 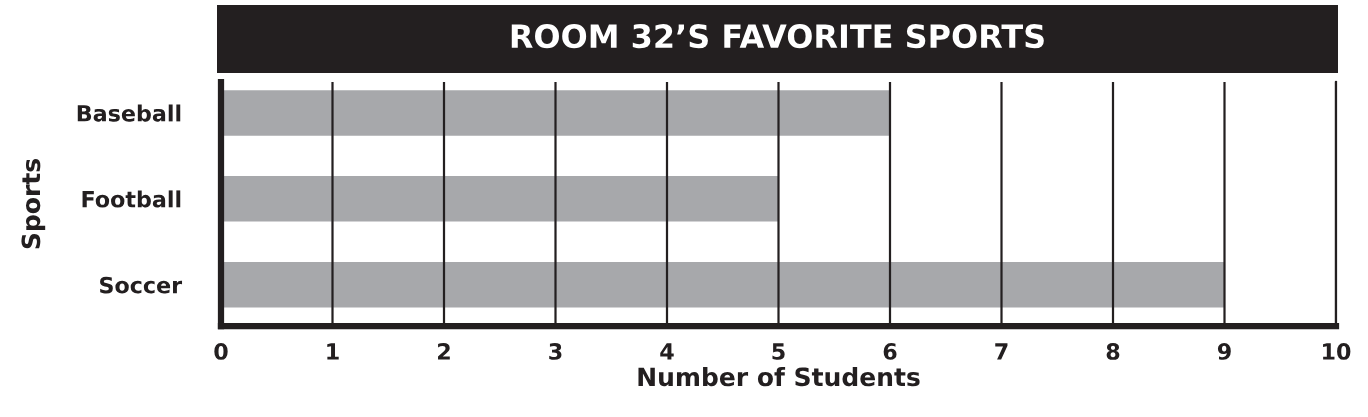 What do you see at coordinates (1337, 351) in the screenshot?
I see `x-tick-label: 10` at bounding box center [1337, 351].